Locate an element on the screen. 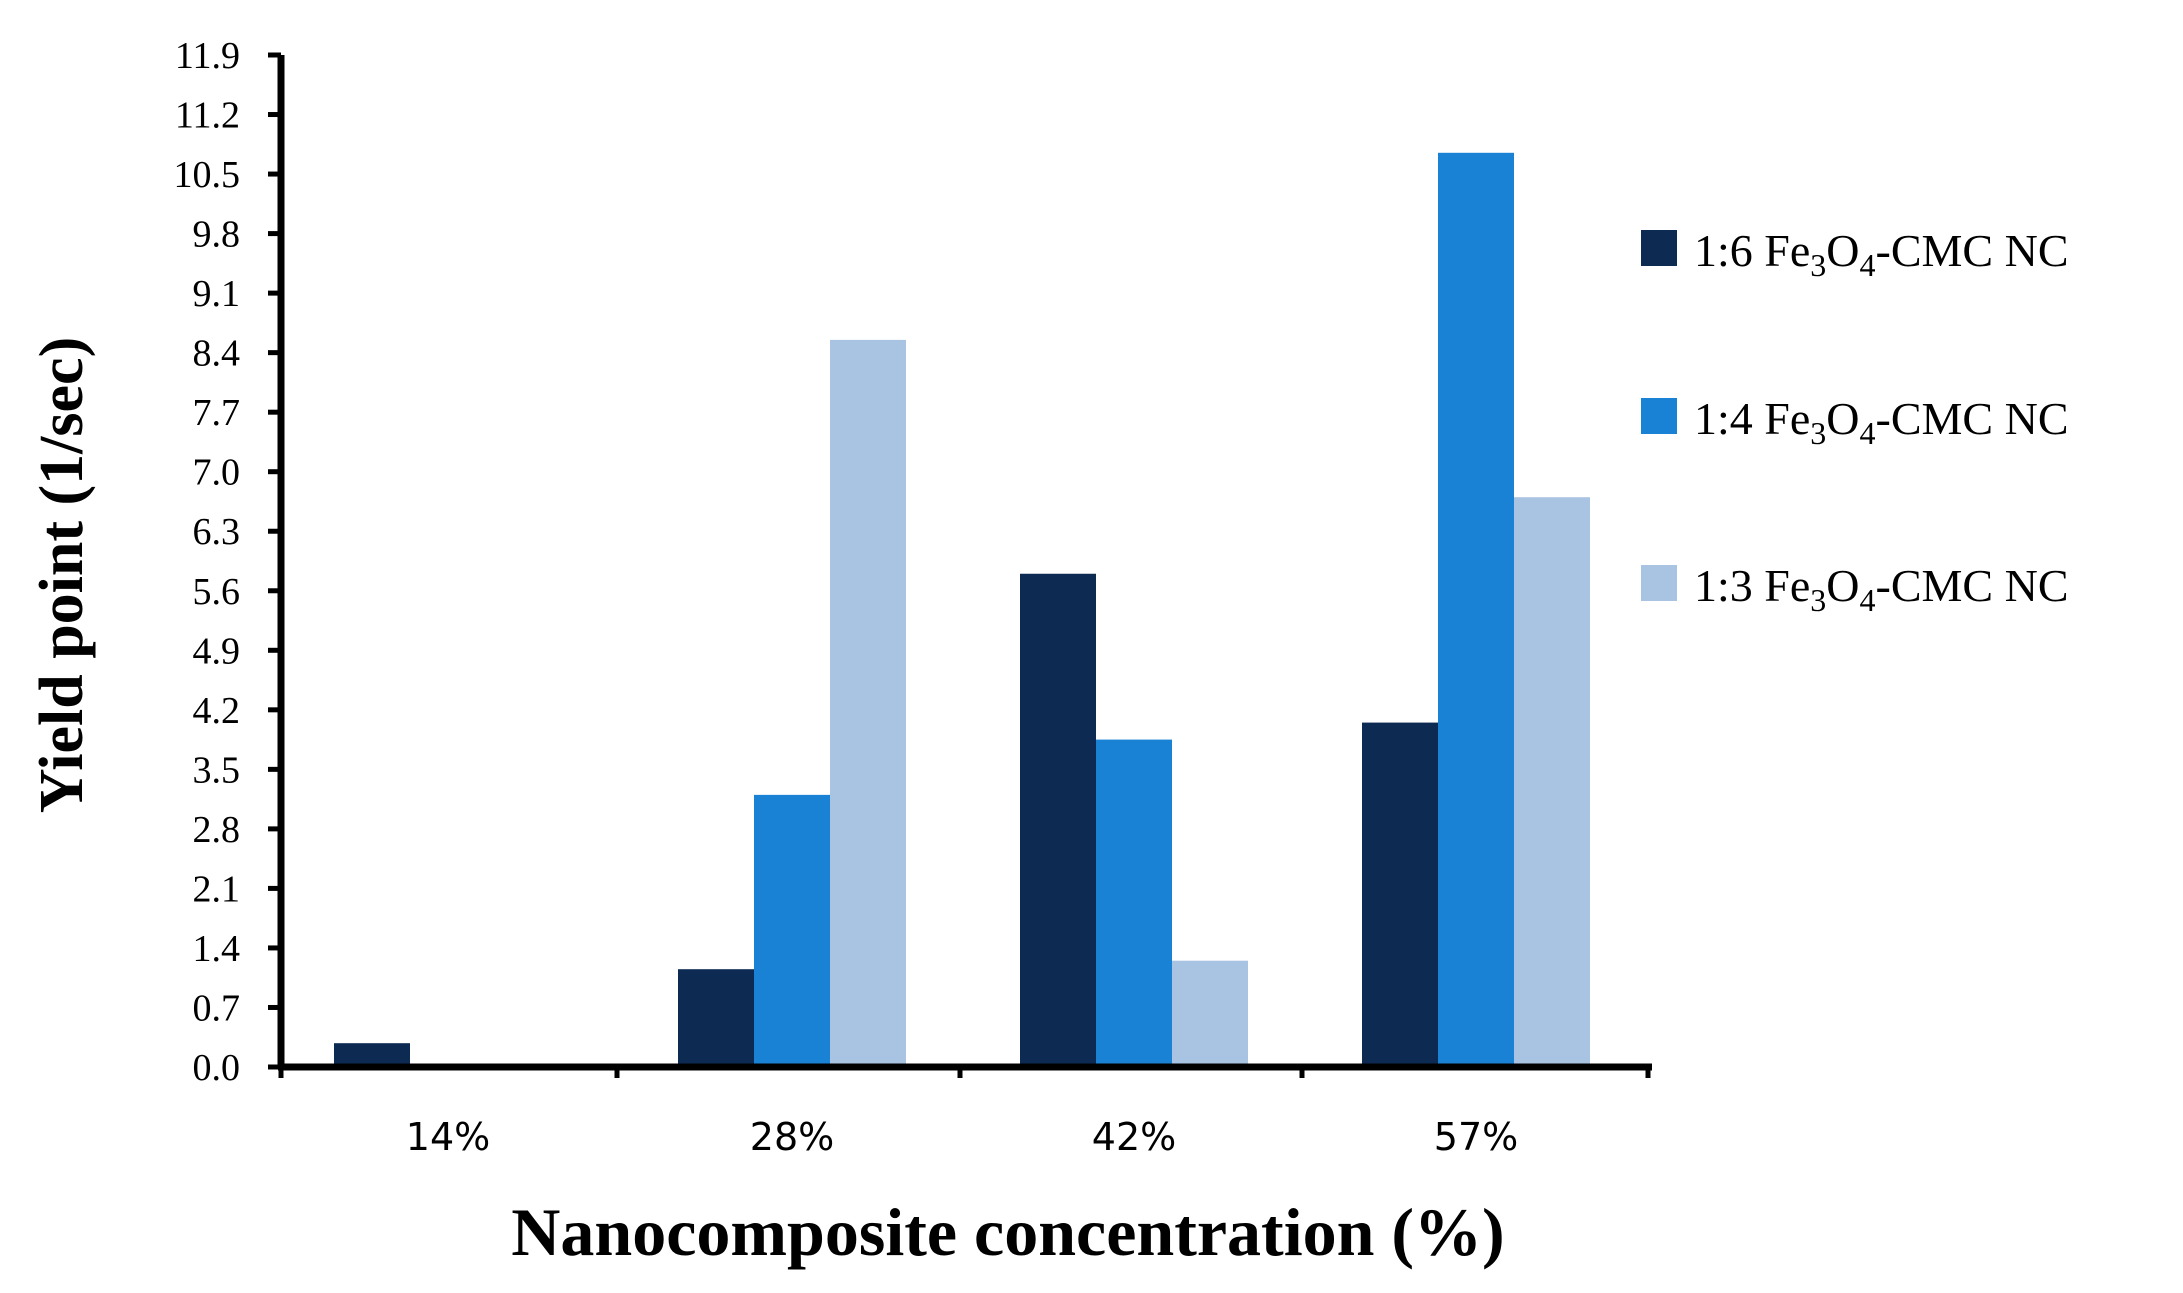 Image resolution: width=2183 pixels, height=1293 pixels. bar-2-28pct is located at coordinates (792, 930).